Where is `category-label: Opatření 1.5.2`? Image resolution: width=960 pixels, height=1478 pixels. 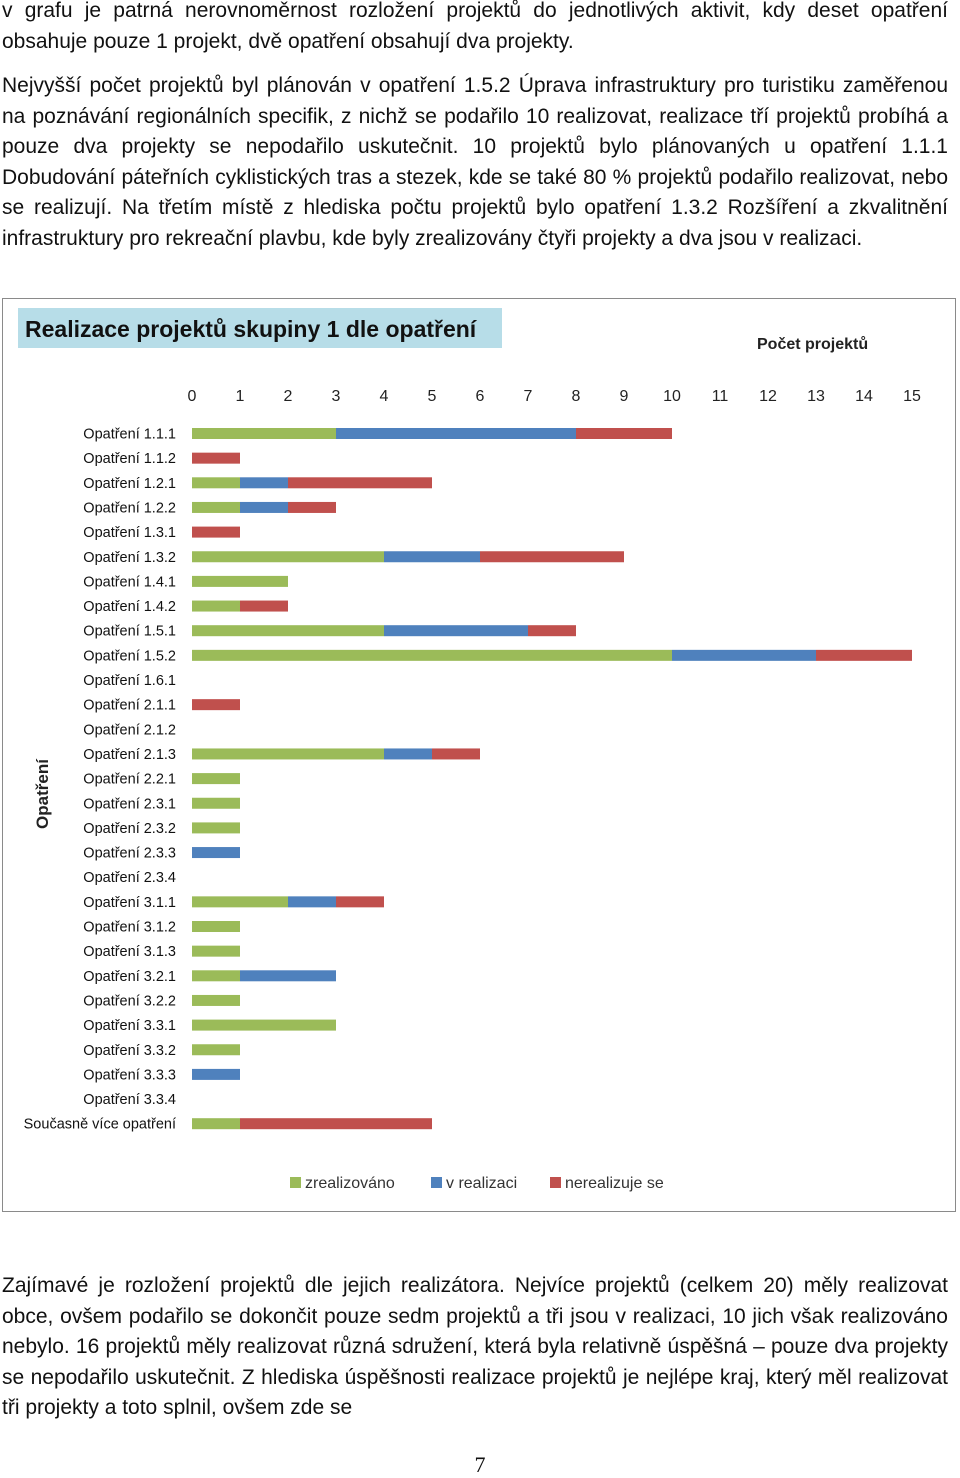 category-label: Opatření 1.5.2 is located at coordinates (129, 656).